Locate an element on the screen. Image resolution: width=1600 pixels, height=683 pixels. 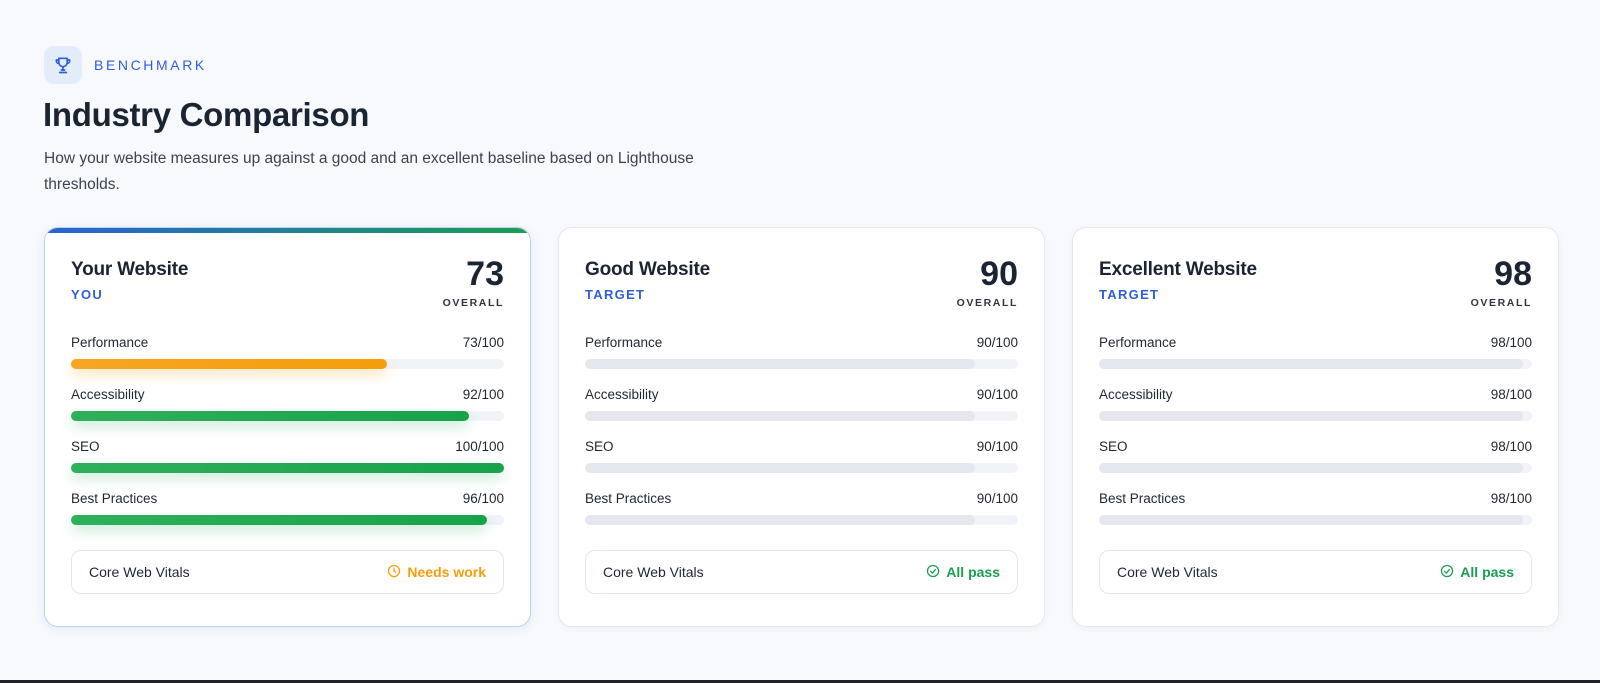
metric-seo: SEO 100/100 is located at coordinates (287, 465).